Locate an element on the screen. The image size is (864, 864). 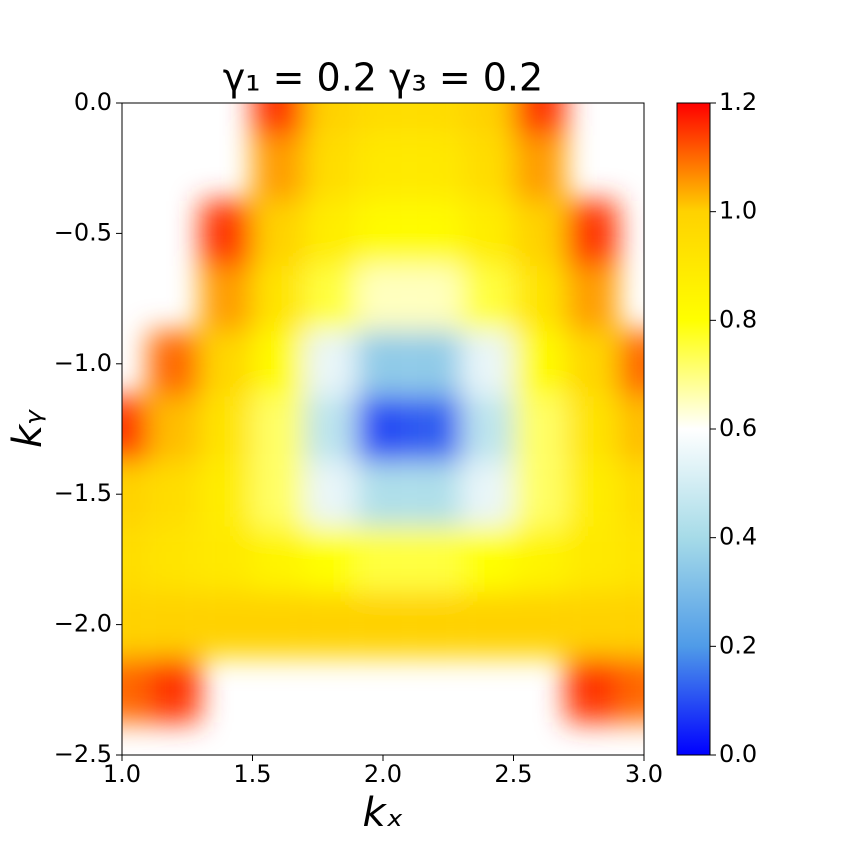
colorbar-tick-label: 0.2 is located at coordinates (738, 645).